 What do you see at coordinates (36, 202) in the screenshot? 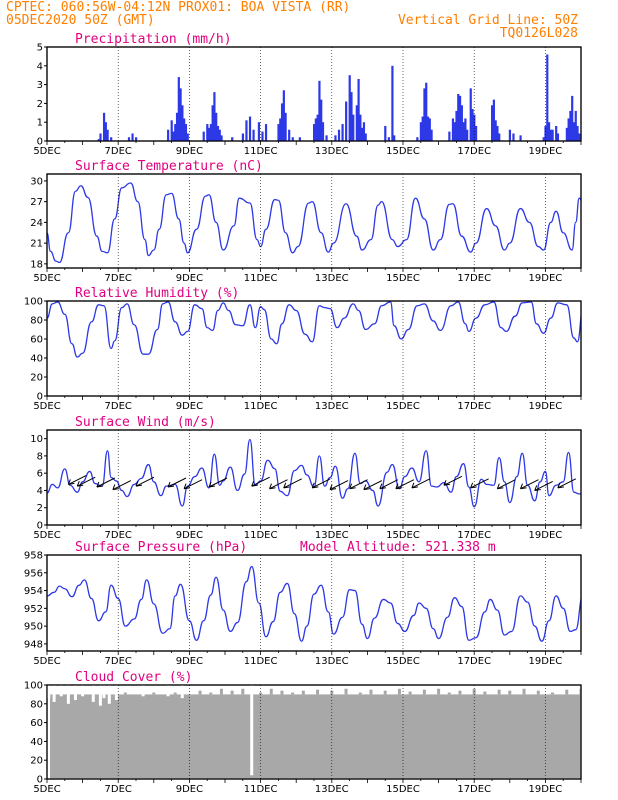
I see `y-tick-label: 27` at bounding box center [36, 202].